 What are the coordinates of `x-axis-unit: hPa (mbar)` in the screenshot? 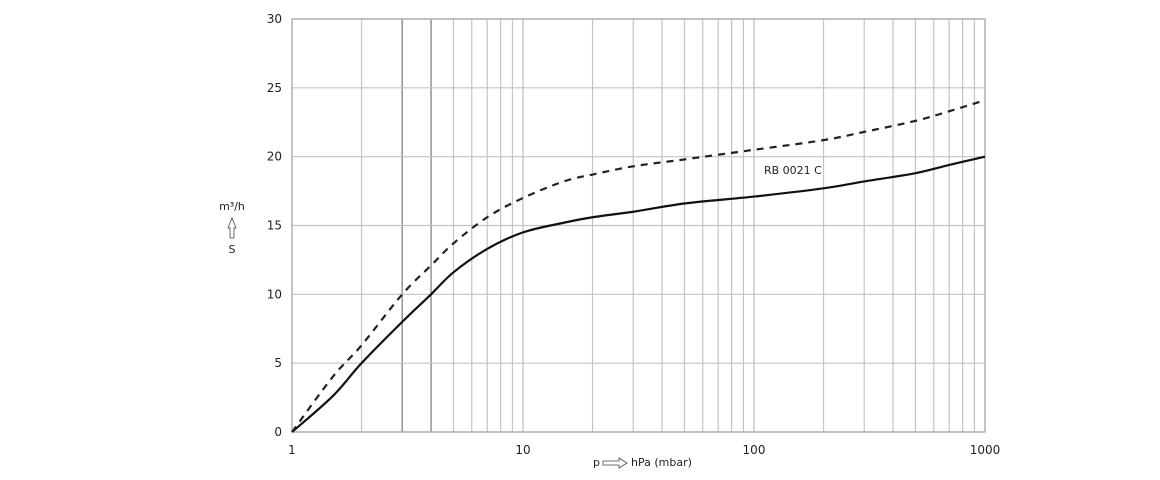 It's located at (661, 462).